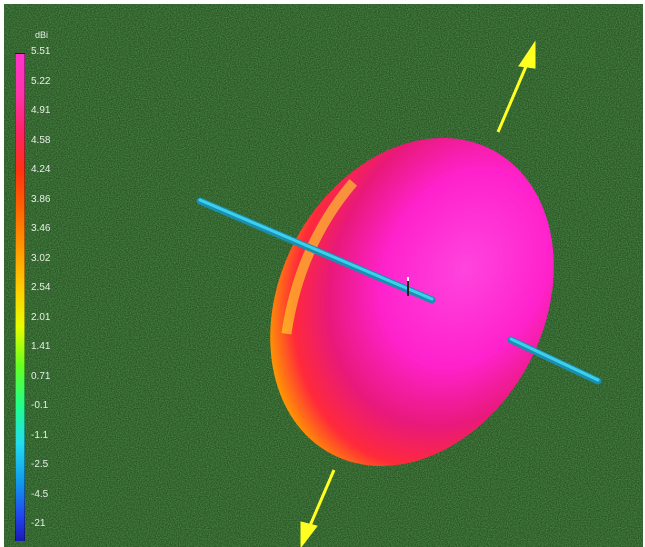 The image size is (645, 547). I want to click on colorbar-tick-label: 3.46, so click(41, 228).